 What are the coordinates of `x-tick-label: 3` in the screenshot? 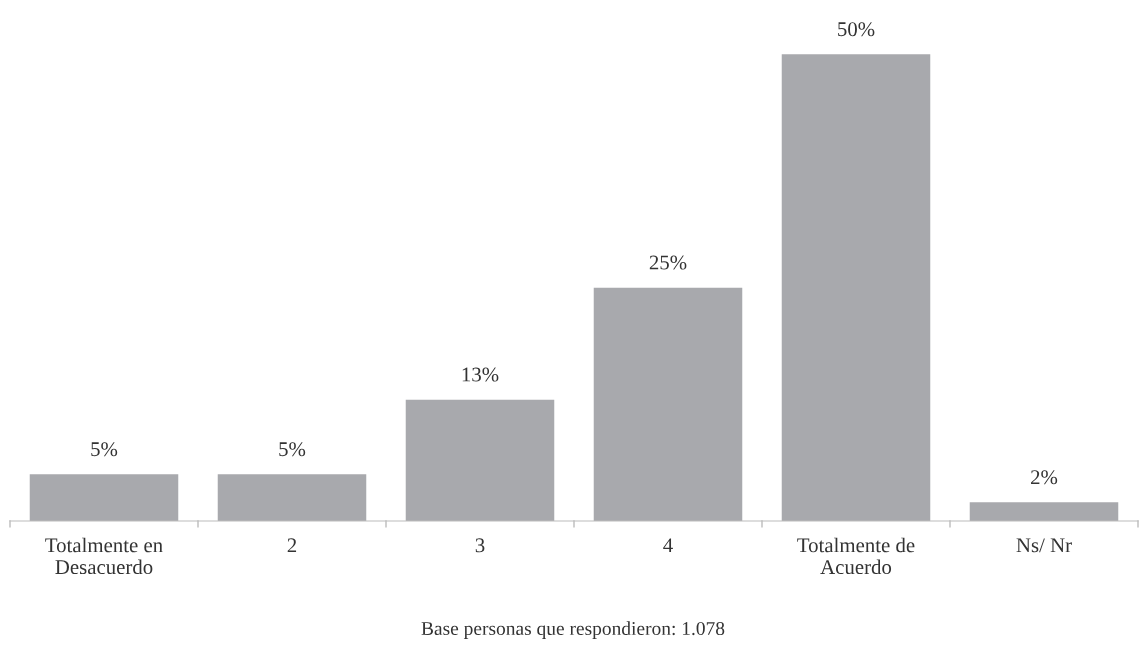 It's located at (480, 545).